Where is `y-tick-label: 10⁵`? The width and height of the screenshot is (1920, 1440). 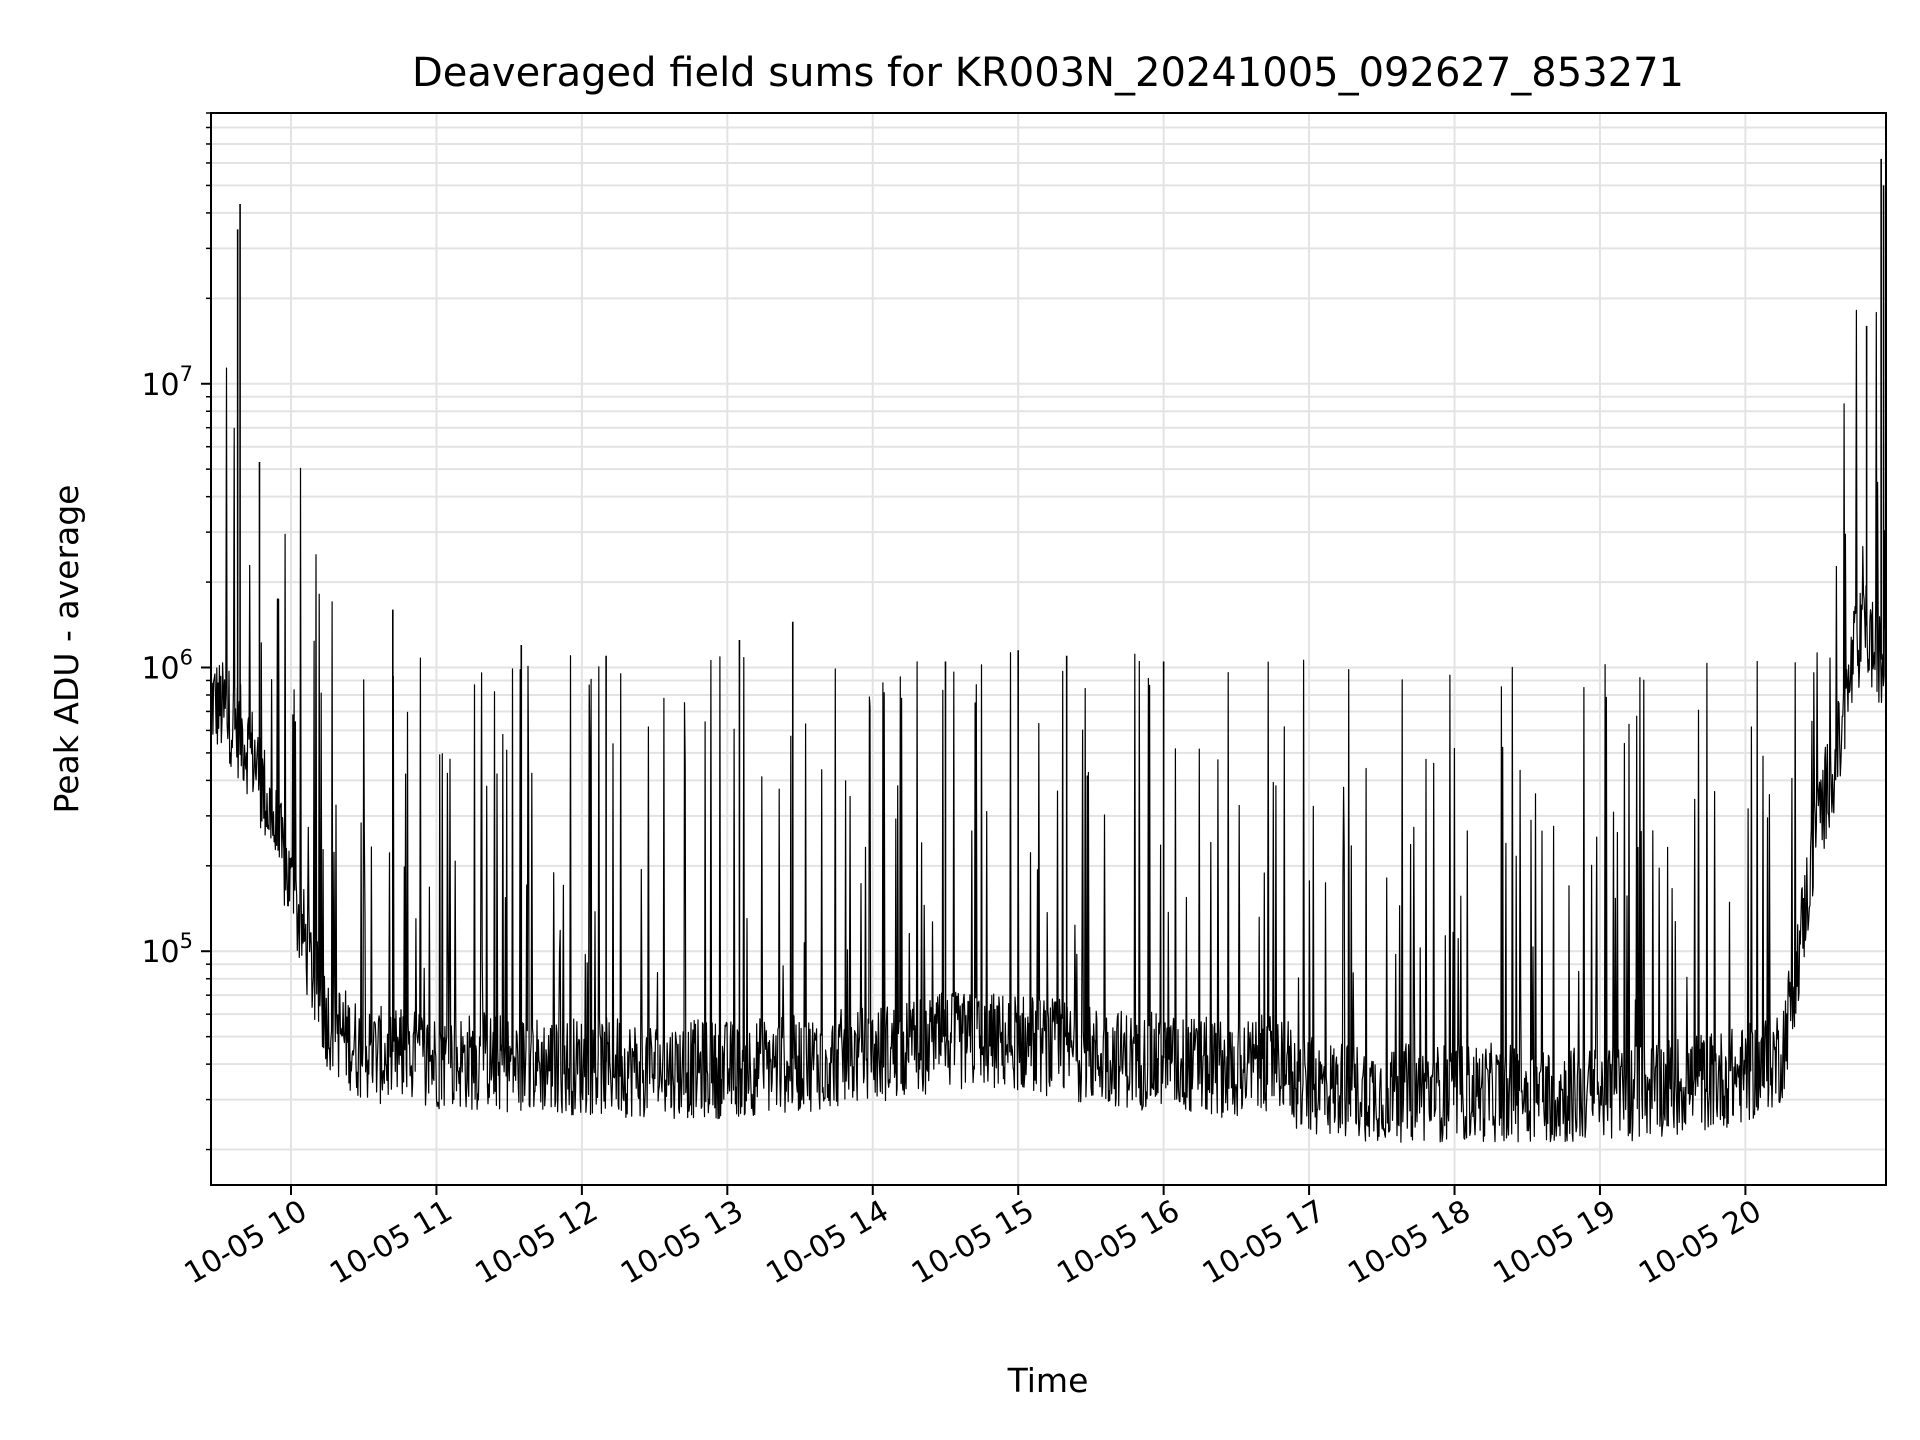
y-tick-label: 10⁵ is located at coordinates (167, 949).